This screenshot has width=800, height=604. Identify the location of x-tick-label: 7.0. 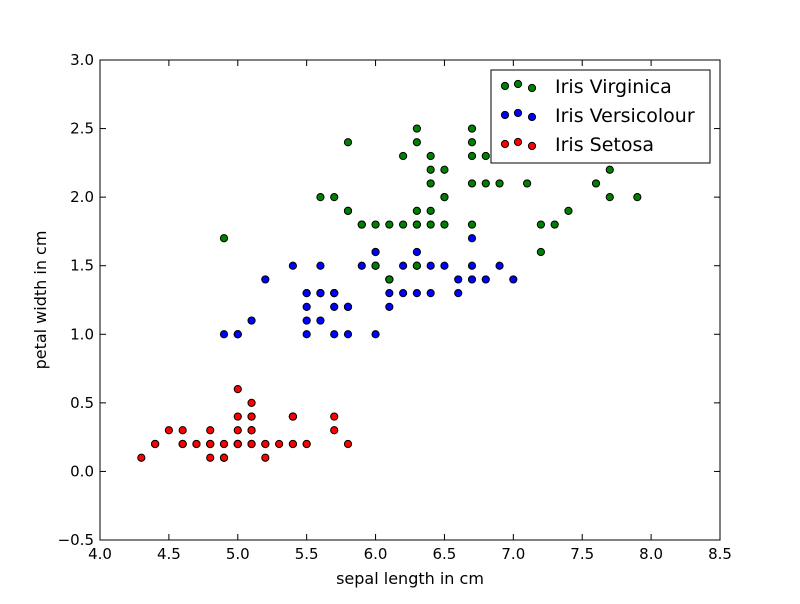
(513, 554).